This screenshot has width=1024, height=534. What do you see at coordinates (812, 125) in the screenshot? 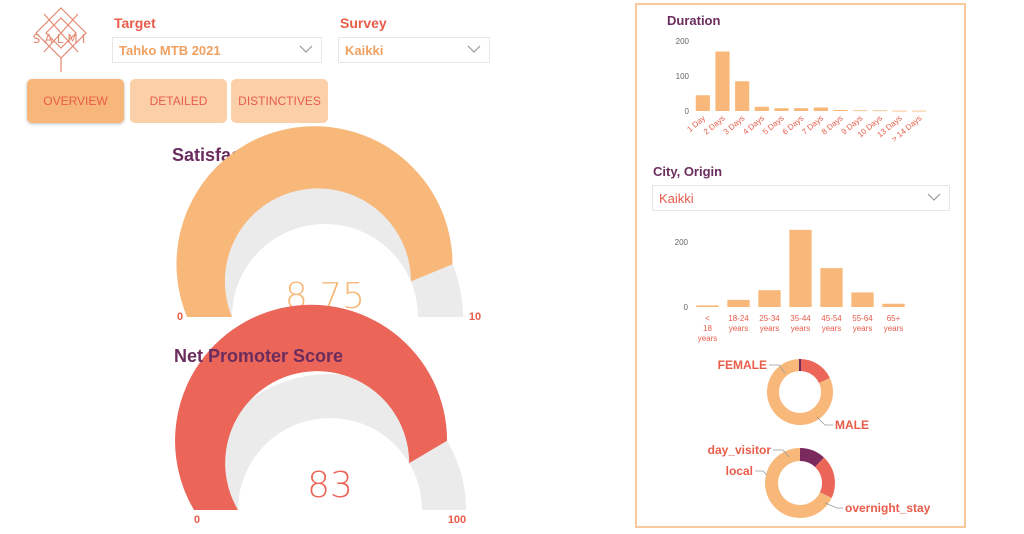
I see `x-tick-label: 7 Days` at bounding box center [812, 125].